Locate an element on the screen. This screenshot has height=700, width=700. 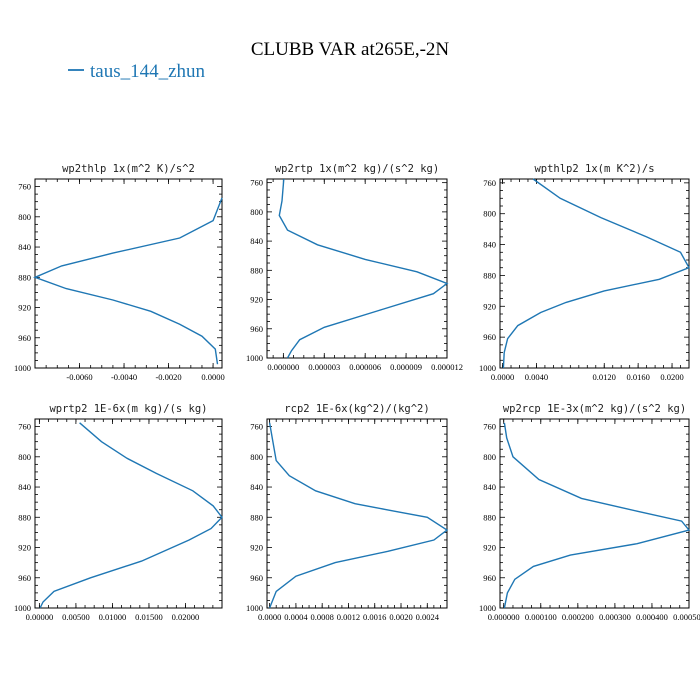
x-tick-label: 0.0120 is located at coordinates (604, 377).